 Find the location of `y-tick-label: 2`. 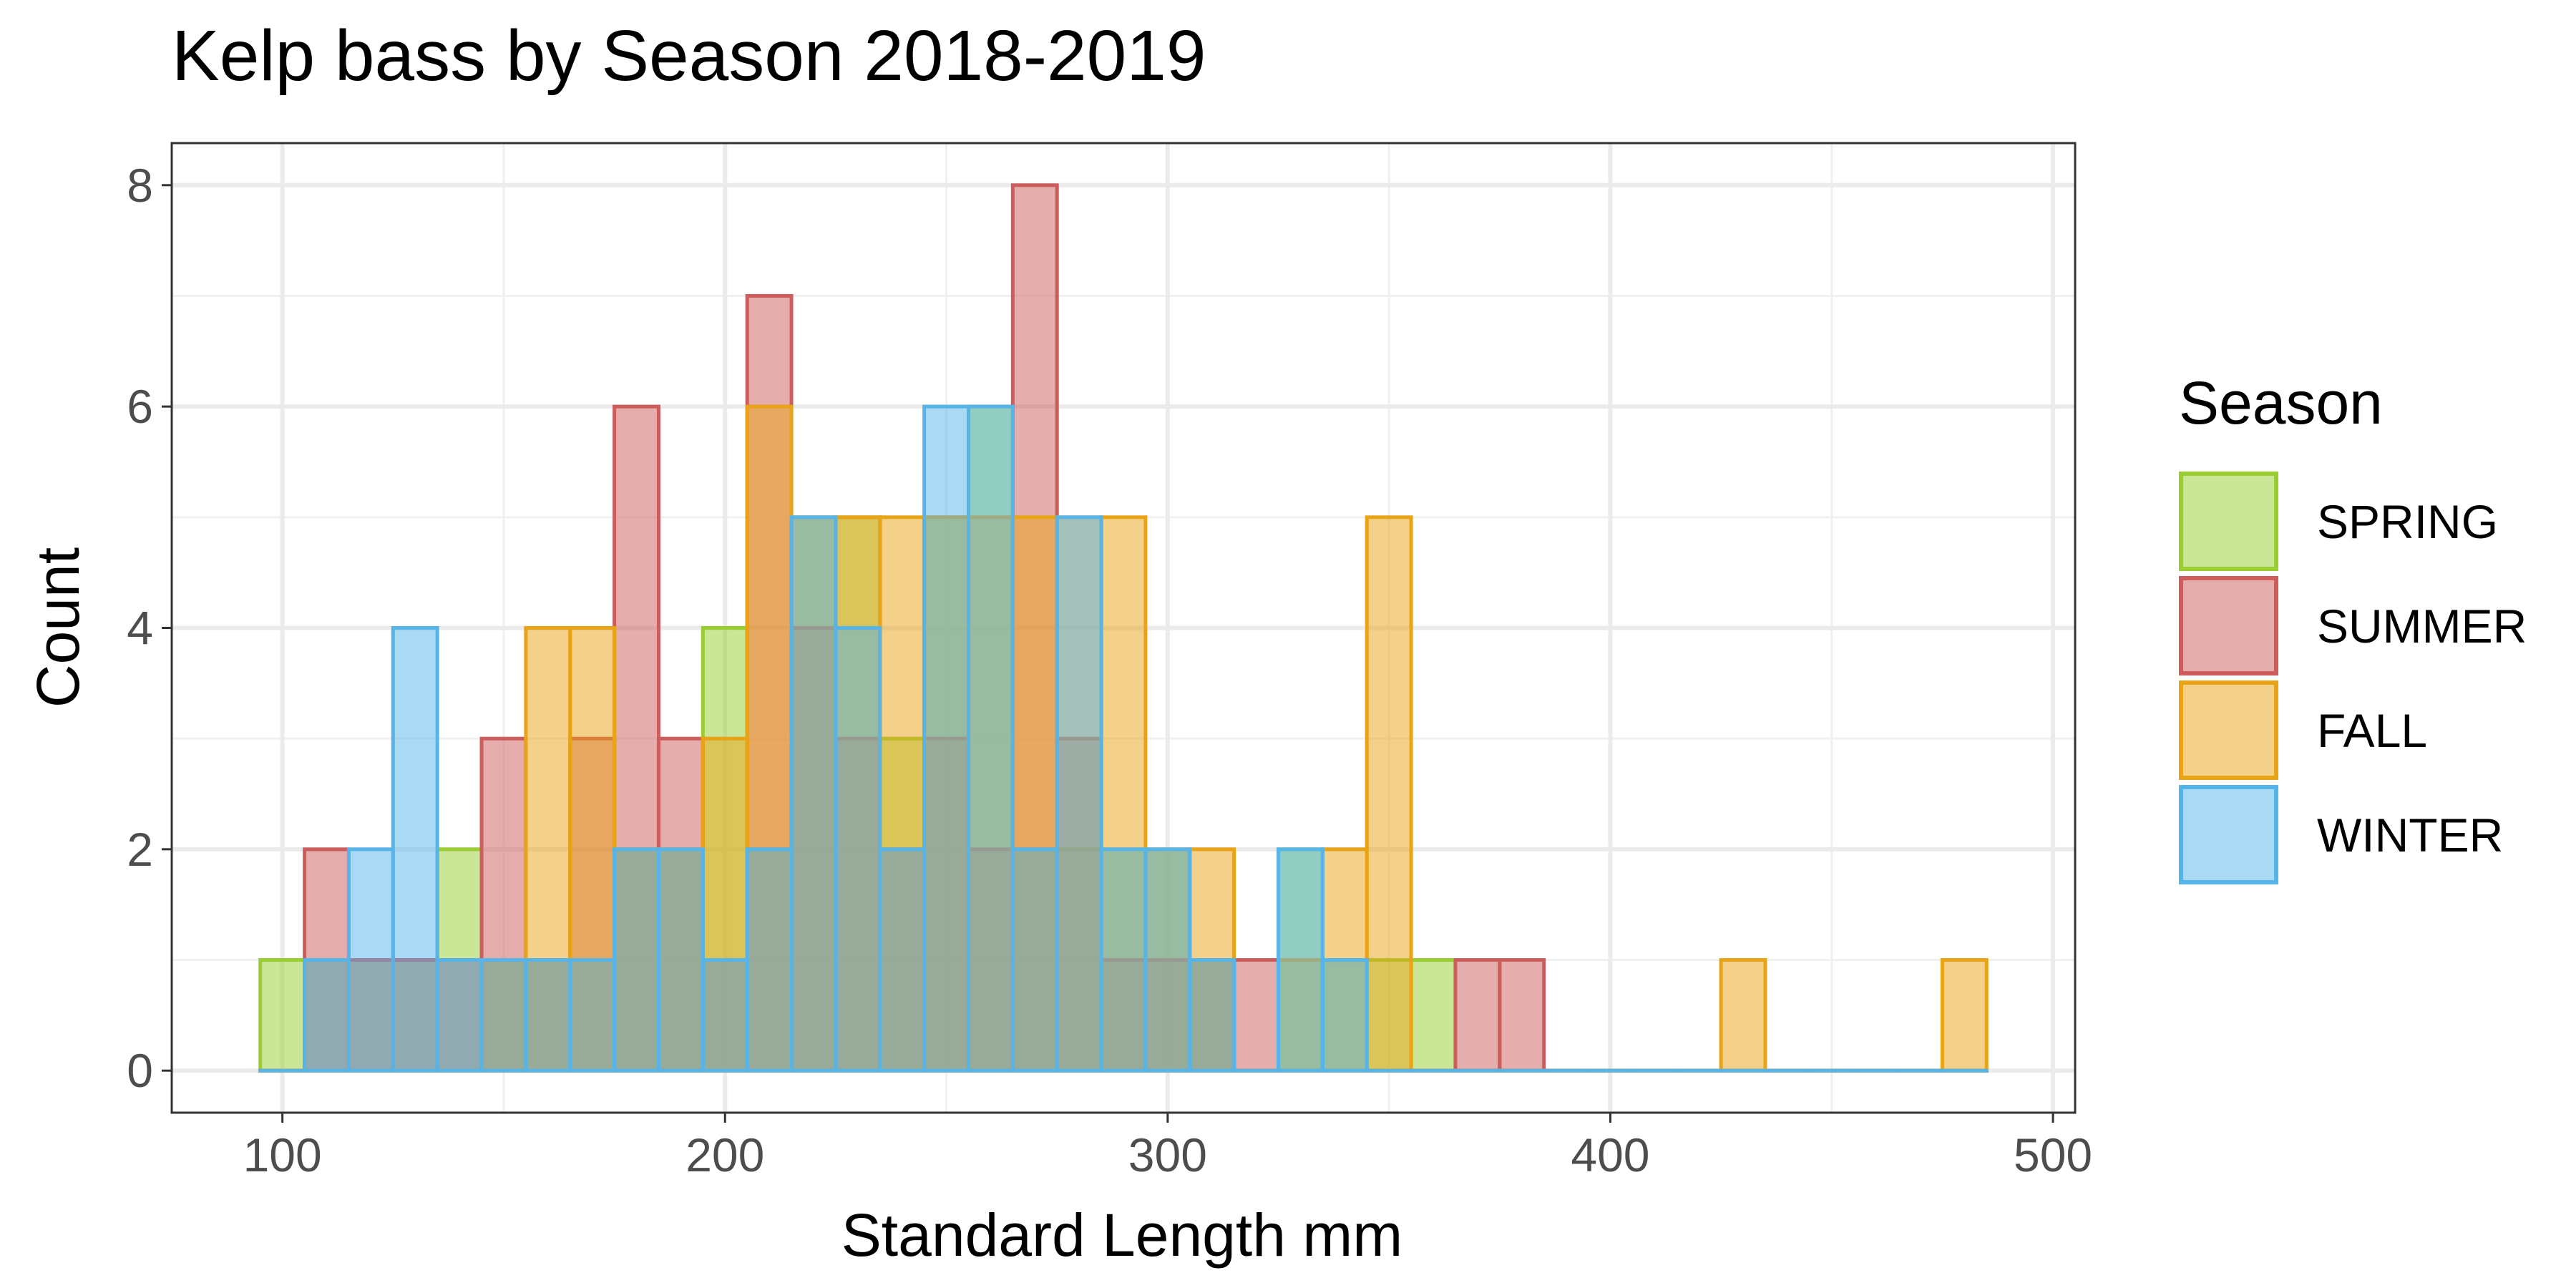

y-tick-label: 2 is located at coordinates (140, 849).